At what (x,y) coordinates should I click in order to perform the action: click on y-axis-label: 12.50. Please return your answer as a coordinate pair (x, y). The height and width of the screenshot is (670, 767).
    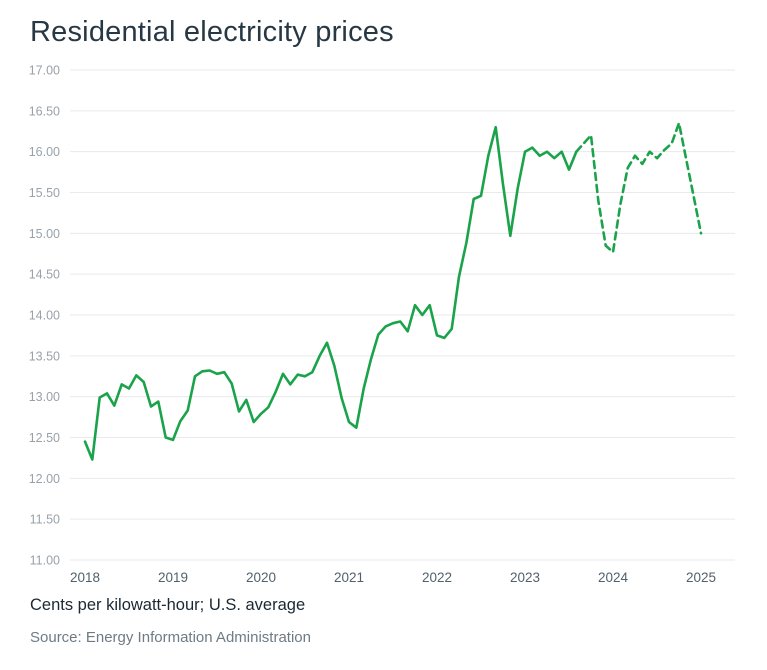
    Looking at the image, I should click on (44, 438).